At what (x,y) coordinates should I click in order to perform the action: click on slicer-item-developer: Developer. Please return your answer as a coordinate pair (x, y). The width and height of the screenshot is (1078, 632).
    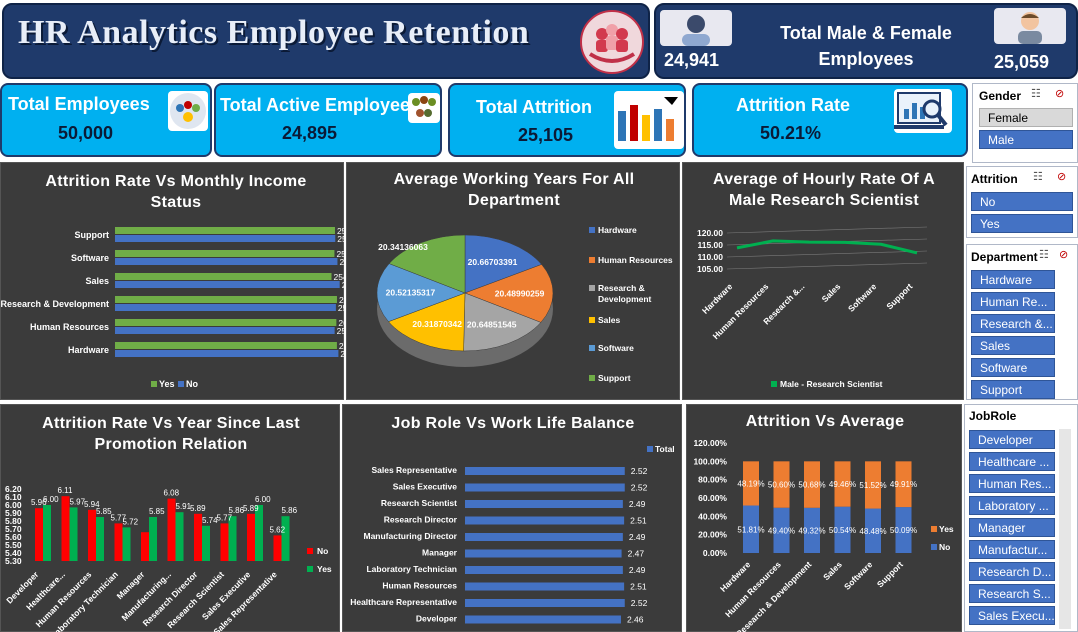
    Looking at the image, I should click on (1012, 439).